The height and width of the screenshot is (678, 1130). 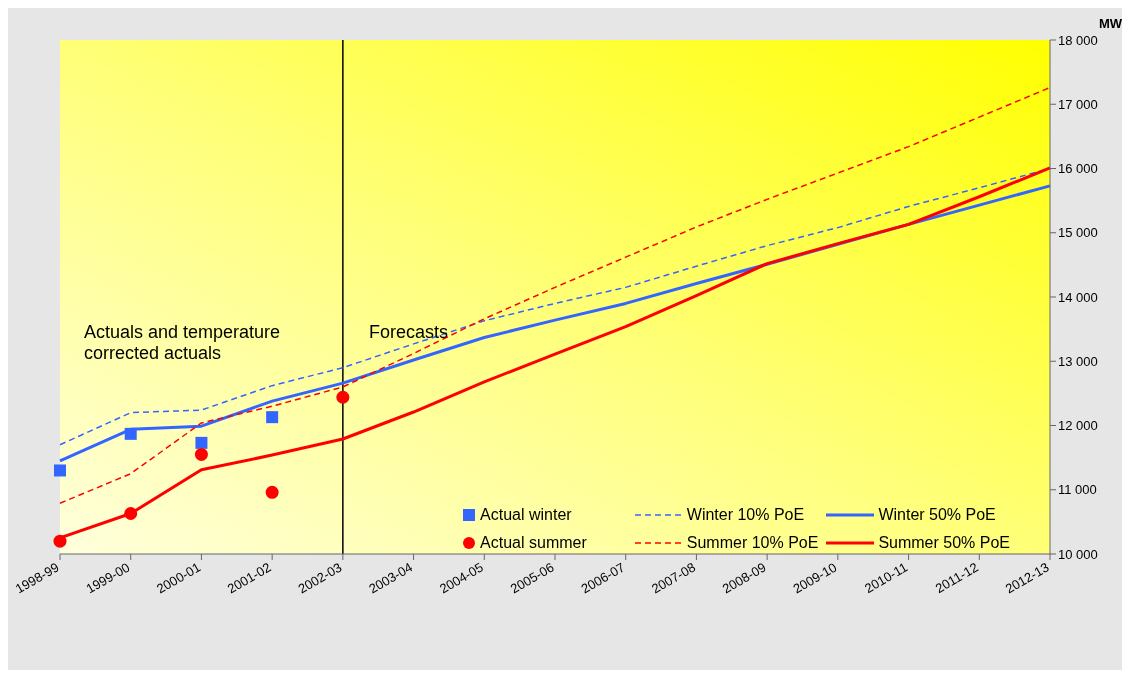 What do you see at coordinates (944, 543) in the screenshot?
I see `legend-label: Summer 50% PoE` at bounding box center [944, 543].